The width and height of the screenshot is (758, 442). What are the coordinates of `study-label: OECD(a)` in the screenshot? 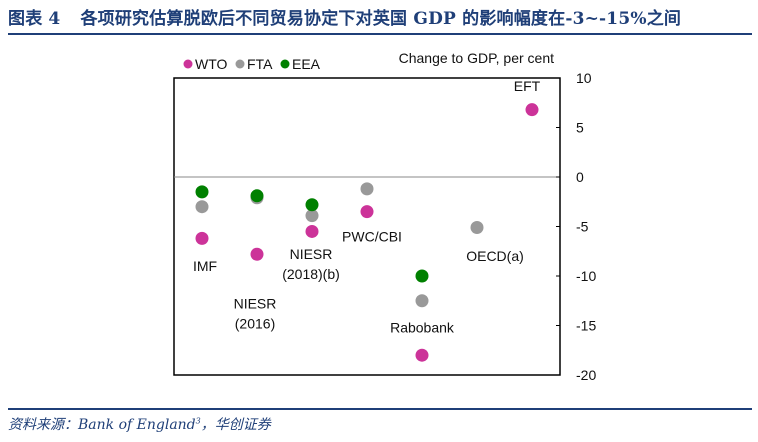 It's located at (495, 256).